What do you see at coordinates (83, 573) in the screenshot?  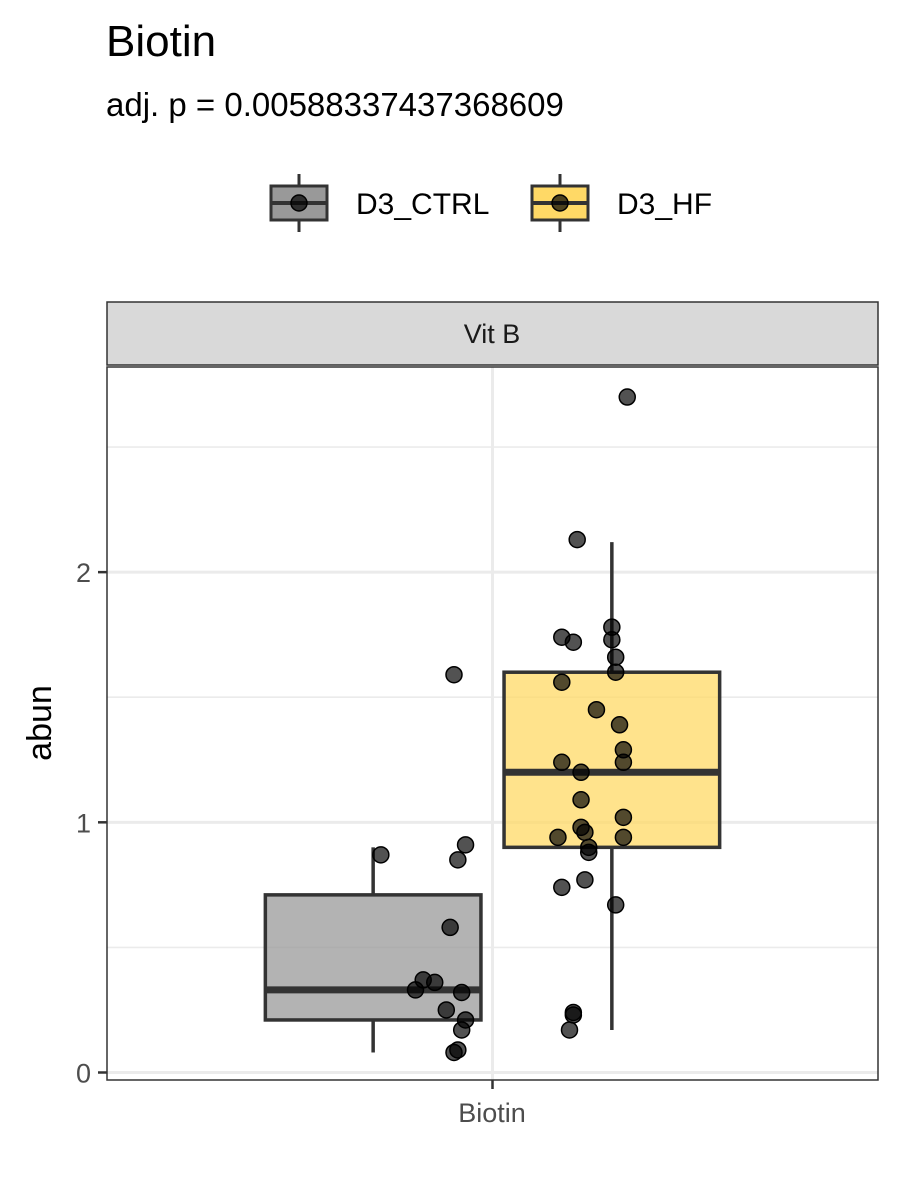 I see `y-tick-label: 2` at bounding box center [83, 573].